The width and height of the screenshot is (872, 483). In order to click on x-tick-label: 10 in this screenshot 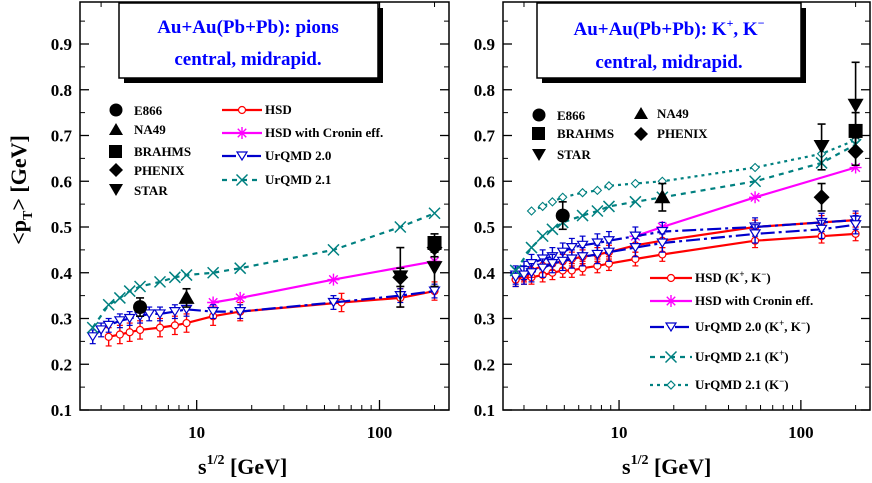, I will do `click(619, 432)`.